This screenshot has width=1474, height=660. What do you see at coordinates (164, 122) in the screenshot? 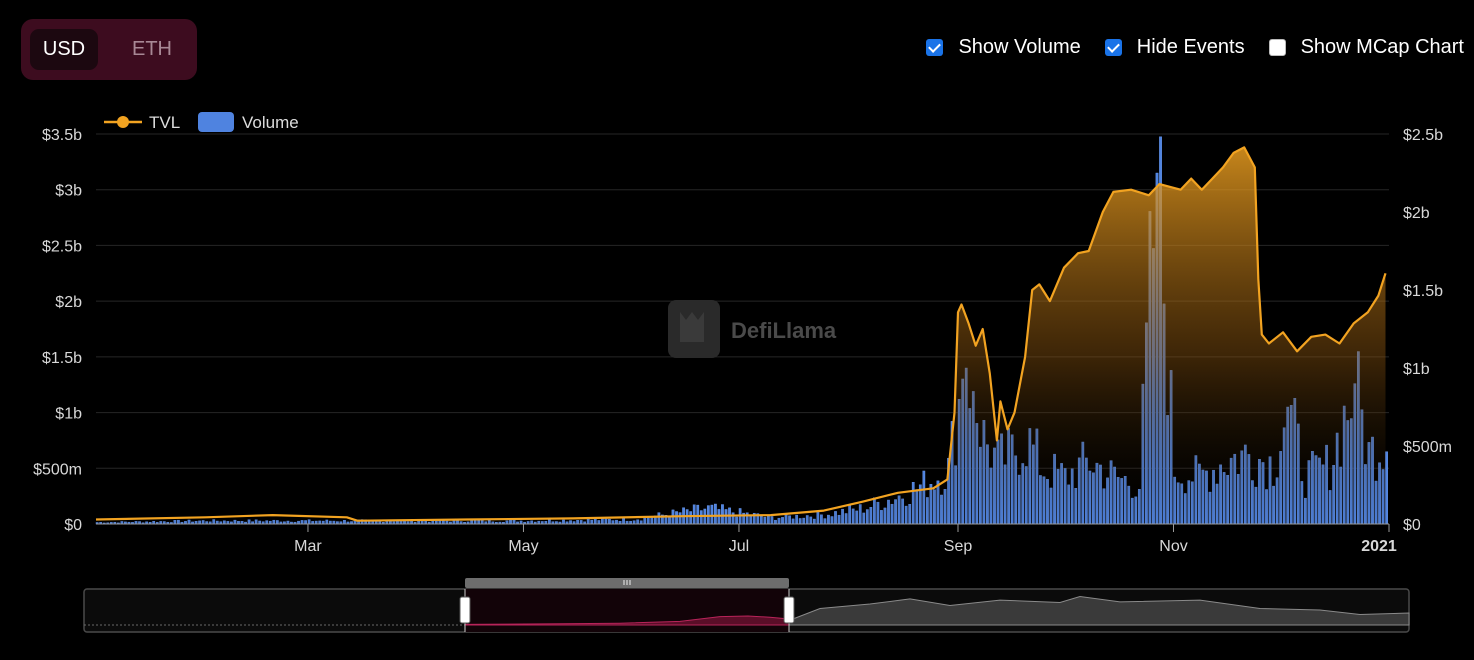
I see `legend-tvl-label: TVL` at bounding box center [164, 122].